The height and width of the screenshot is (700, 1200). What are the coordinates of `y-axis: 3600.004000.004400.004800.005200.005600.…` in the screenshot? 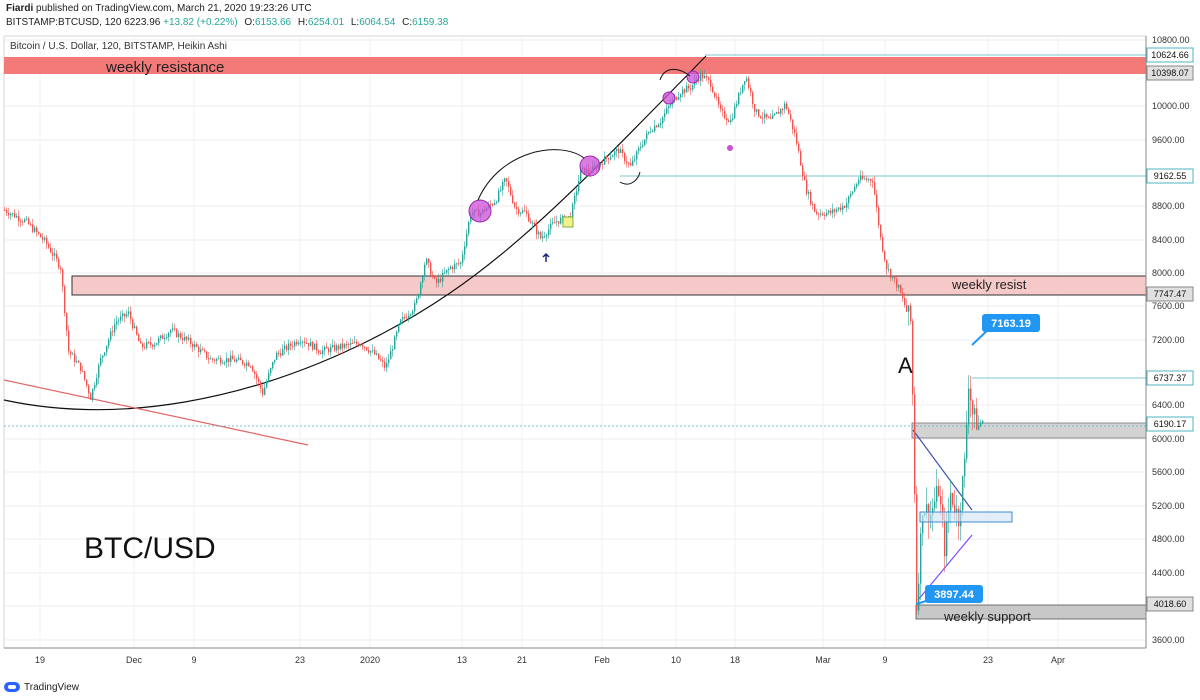 It's located at (1171, 340).